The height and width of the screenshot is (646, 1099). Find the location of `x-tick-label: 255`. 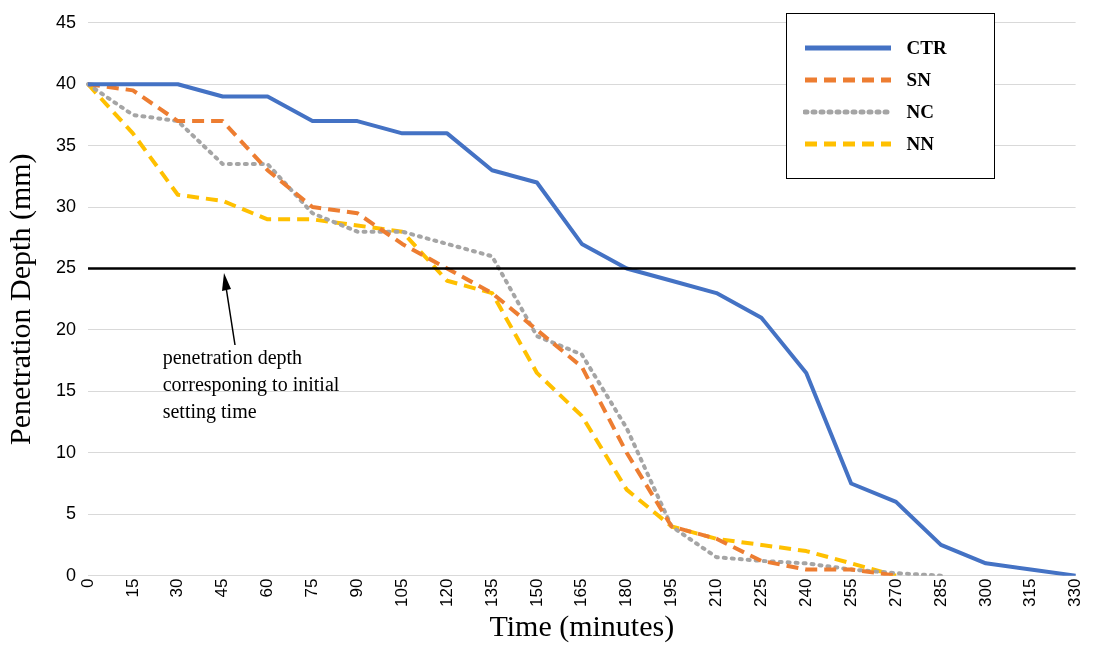

x-tick-label: 255 is located at coordinates (850, 593).